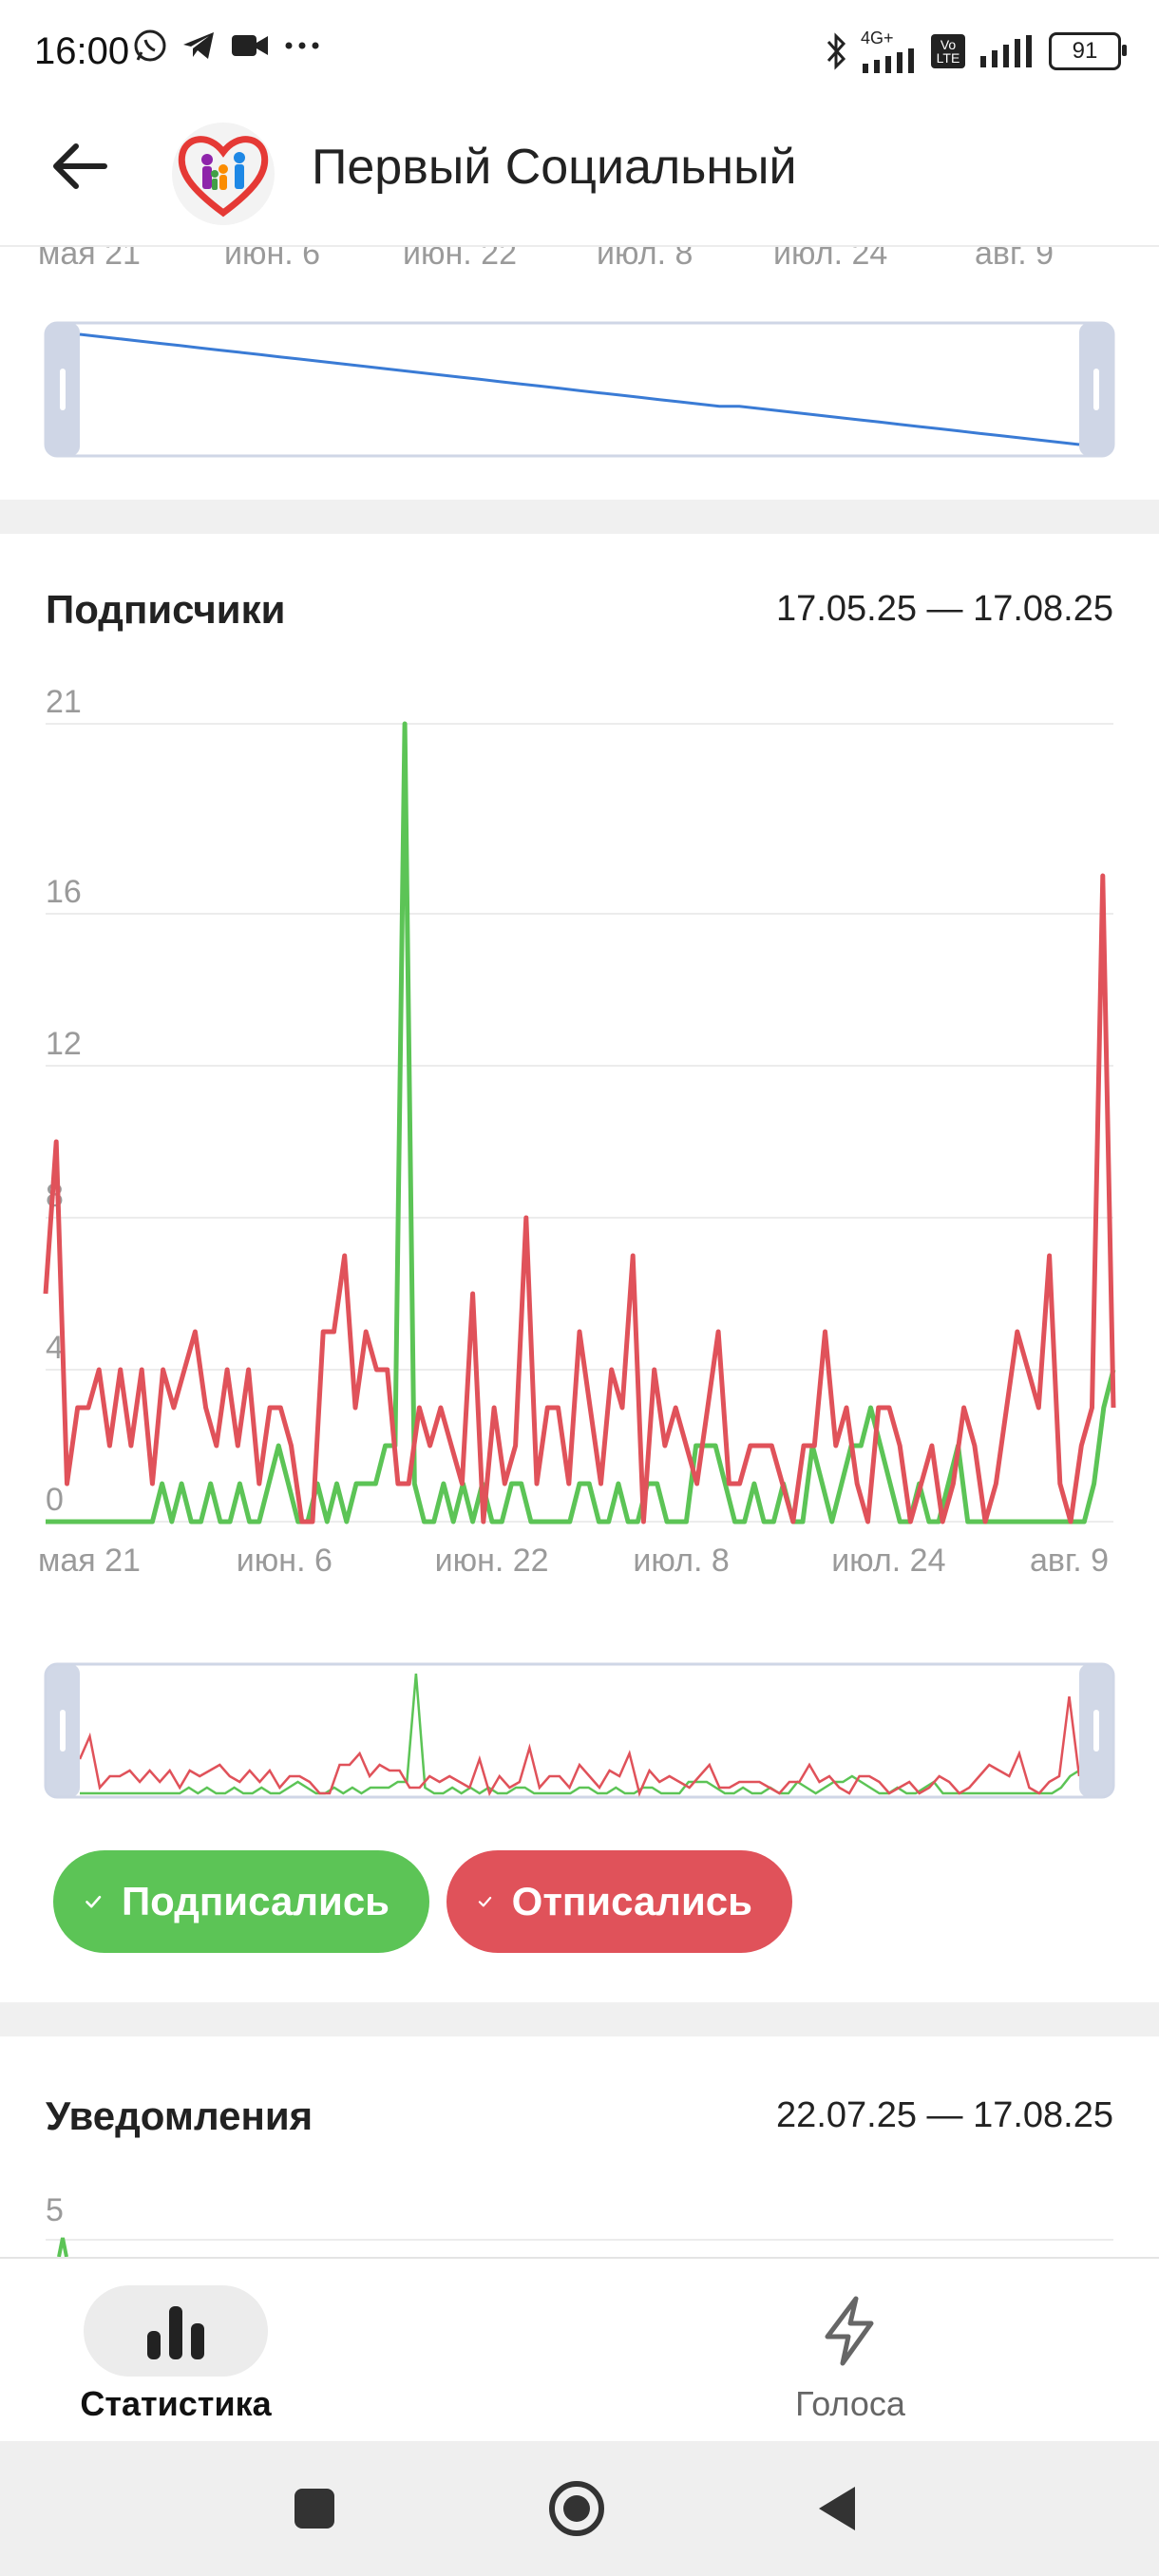  Describe the element at coordinates (55, 2210) in the screenshot. I see `y-tick-label: 5` at that location.